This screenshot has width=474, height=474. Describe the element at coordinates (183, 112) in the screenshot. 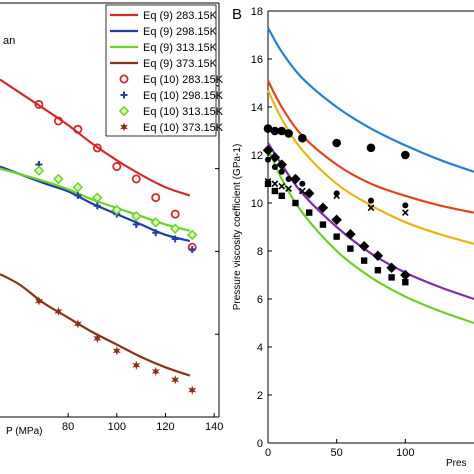

I see `panel-a-legend-label: Eq (10) 313.15K` at that location.